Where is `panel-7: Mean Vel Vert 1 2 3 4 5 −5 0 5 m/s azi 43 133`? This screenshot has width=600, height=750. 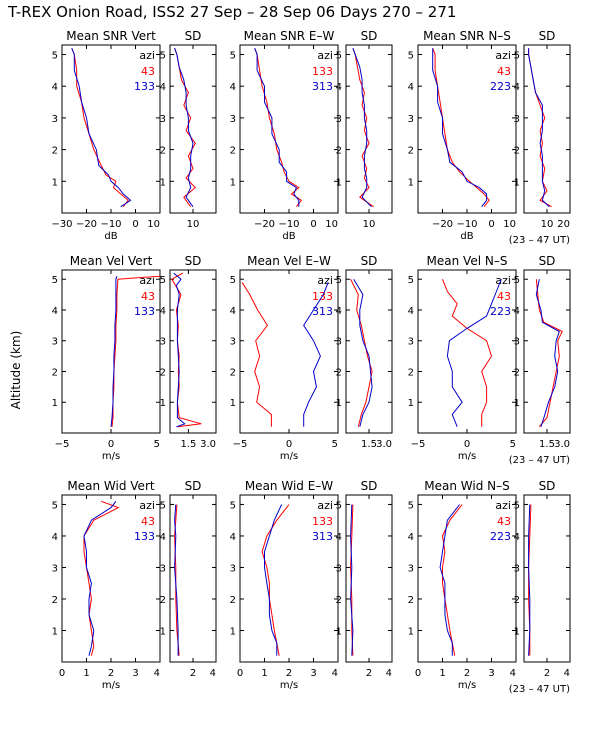 panel-7: Mean Vel Vert 1 2 3 4 5 −5 0 5 m/s azi 43 133 is located at coordinates (106, 358).